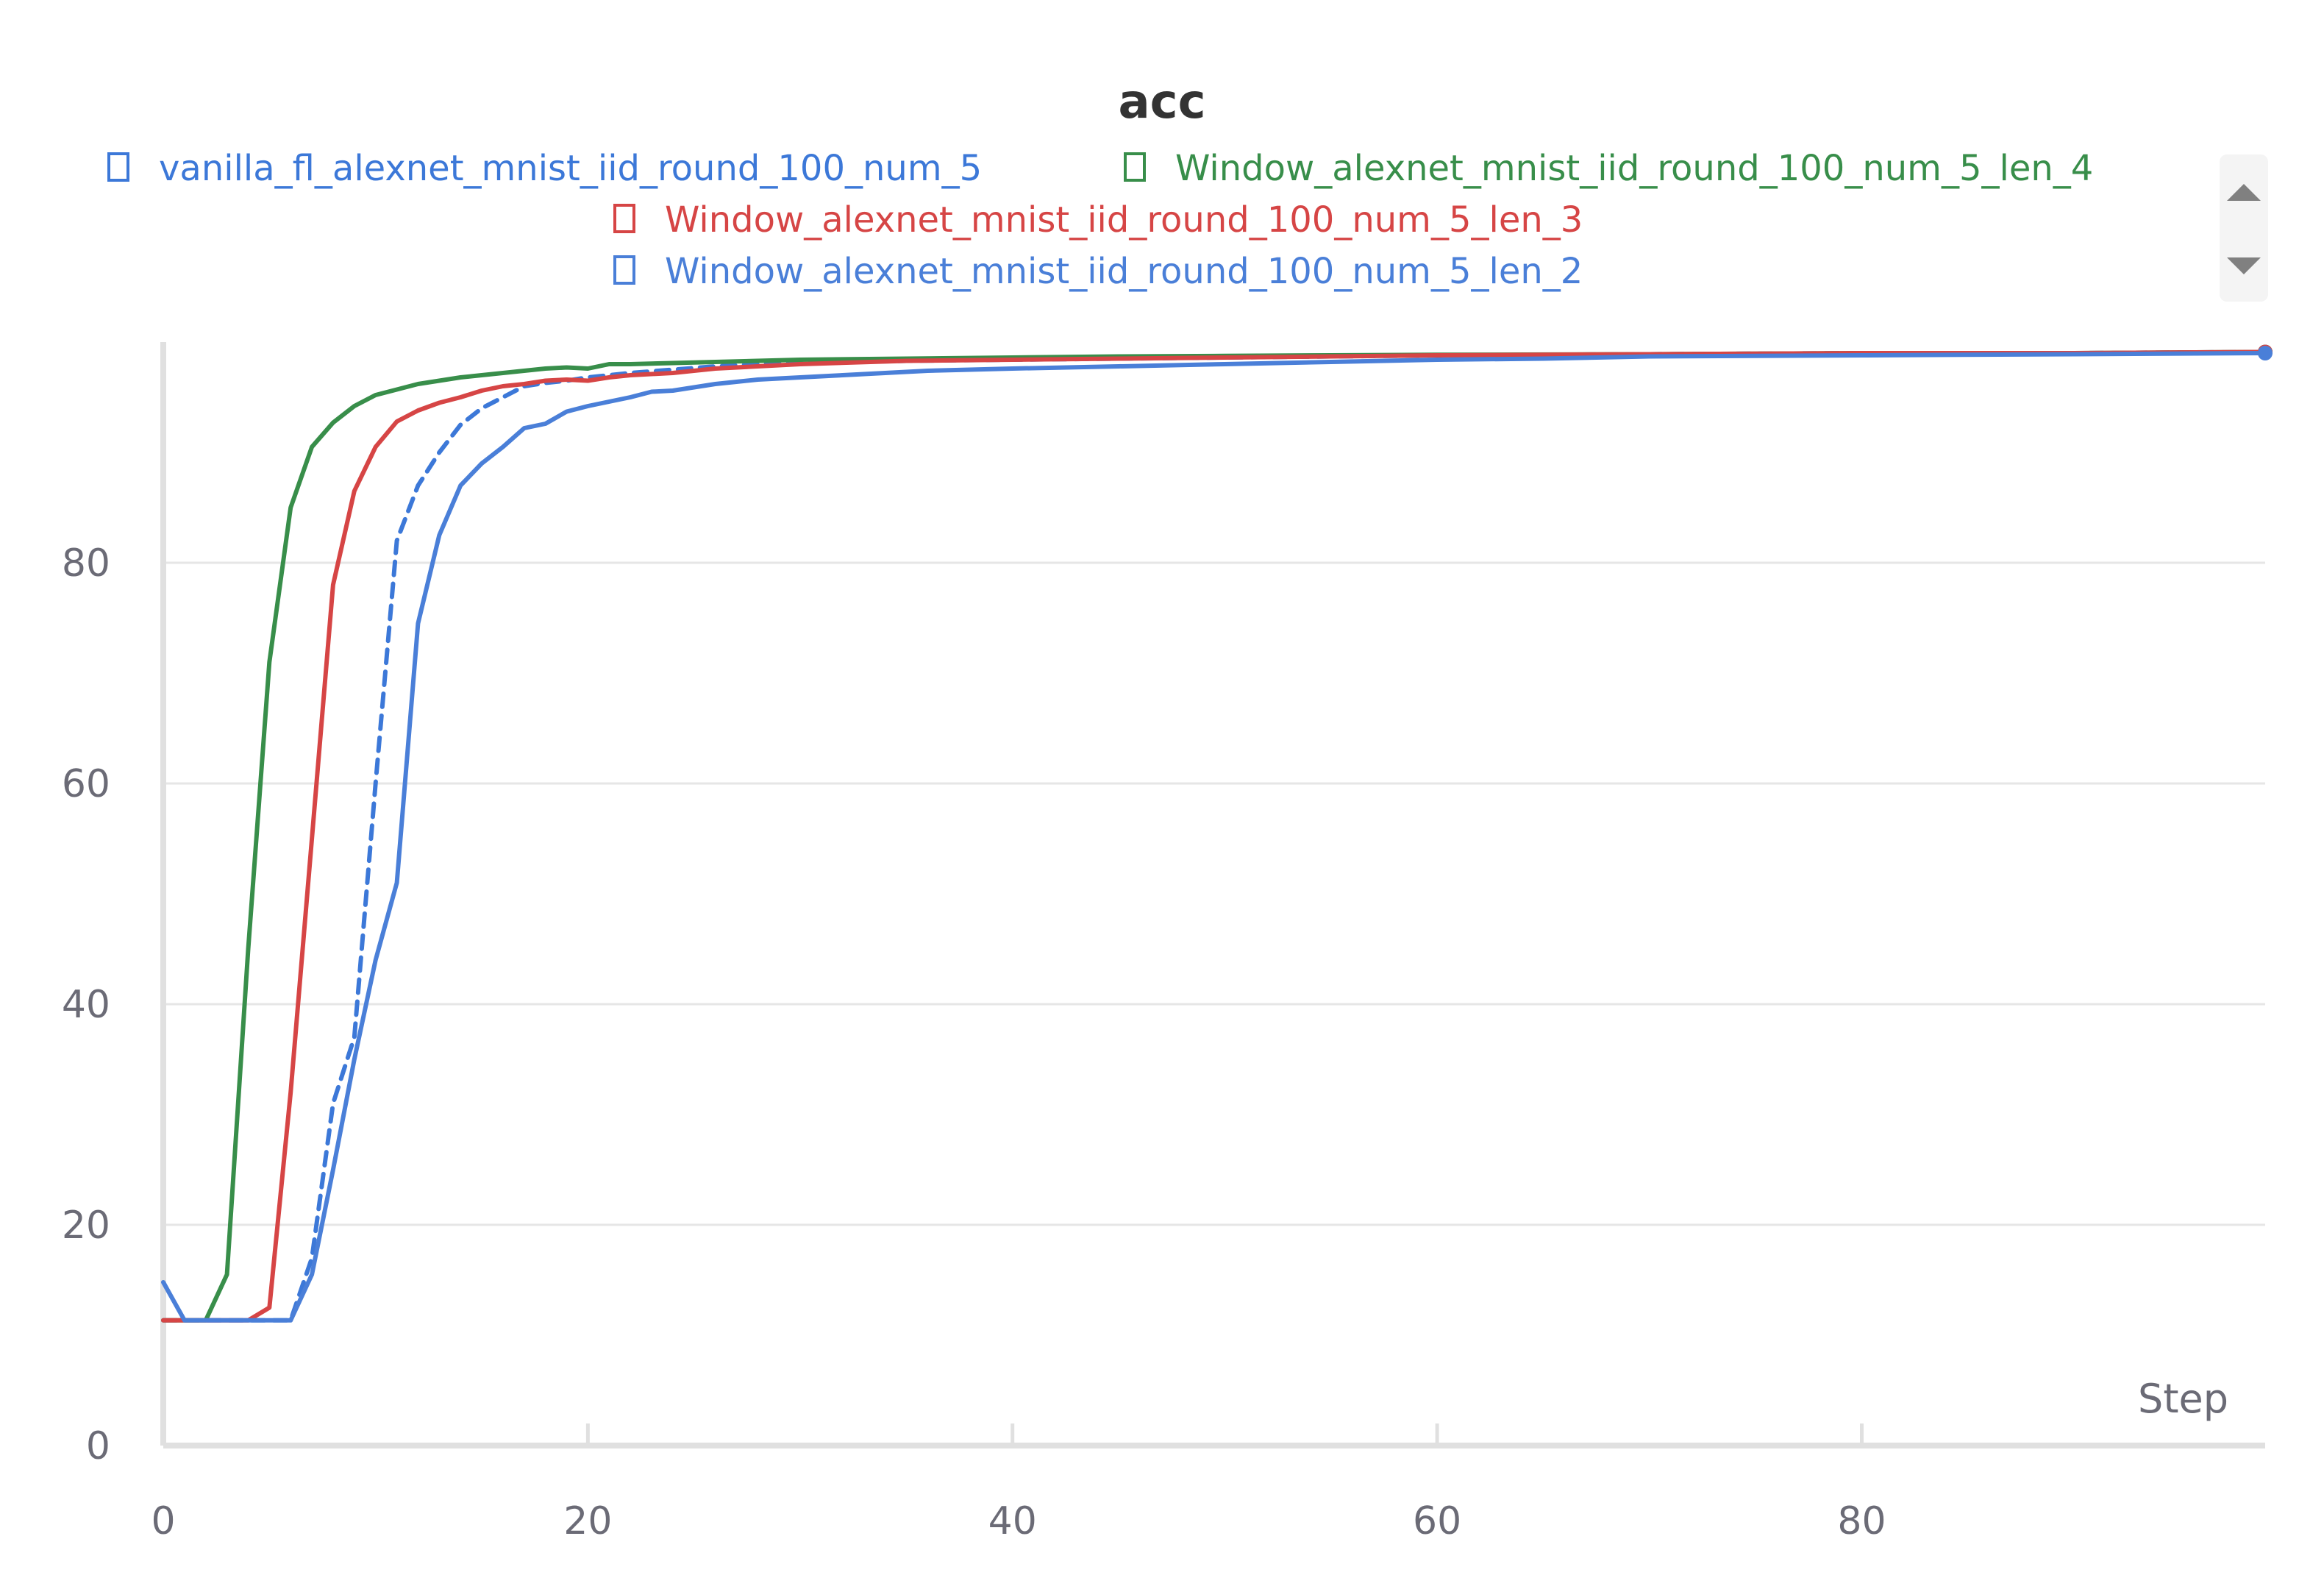 The height and width of the screenshot is (1589, 2324). Describe the element at coordinates (1861, 1521) in the screenshot. I see `x-tick-label-80: 80` at that location.